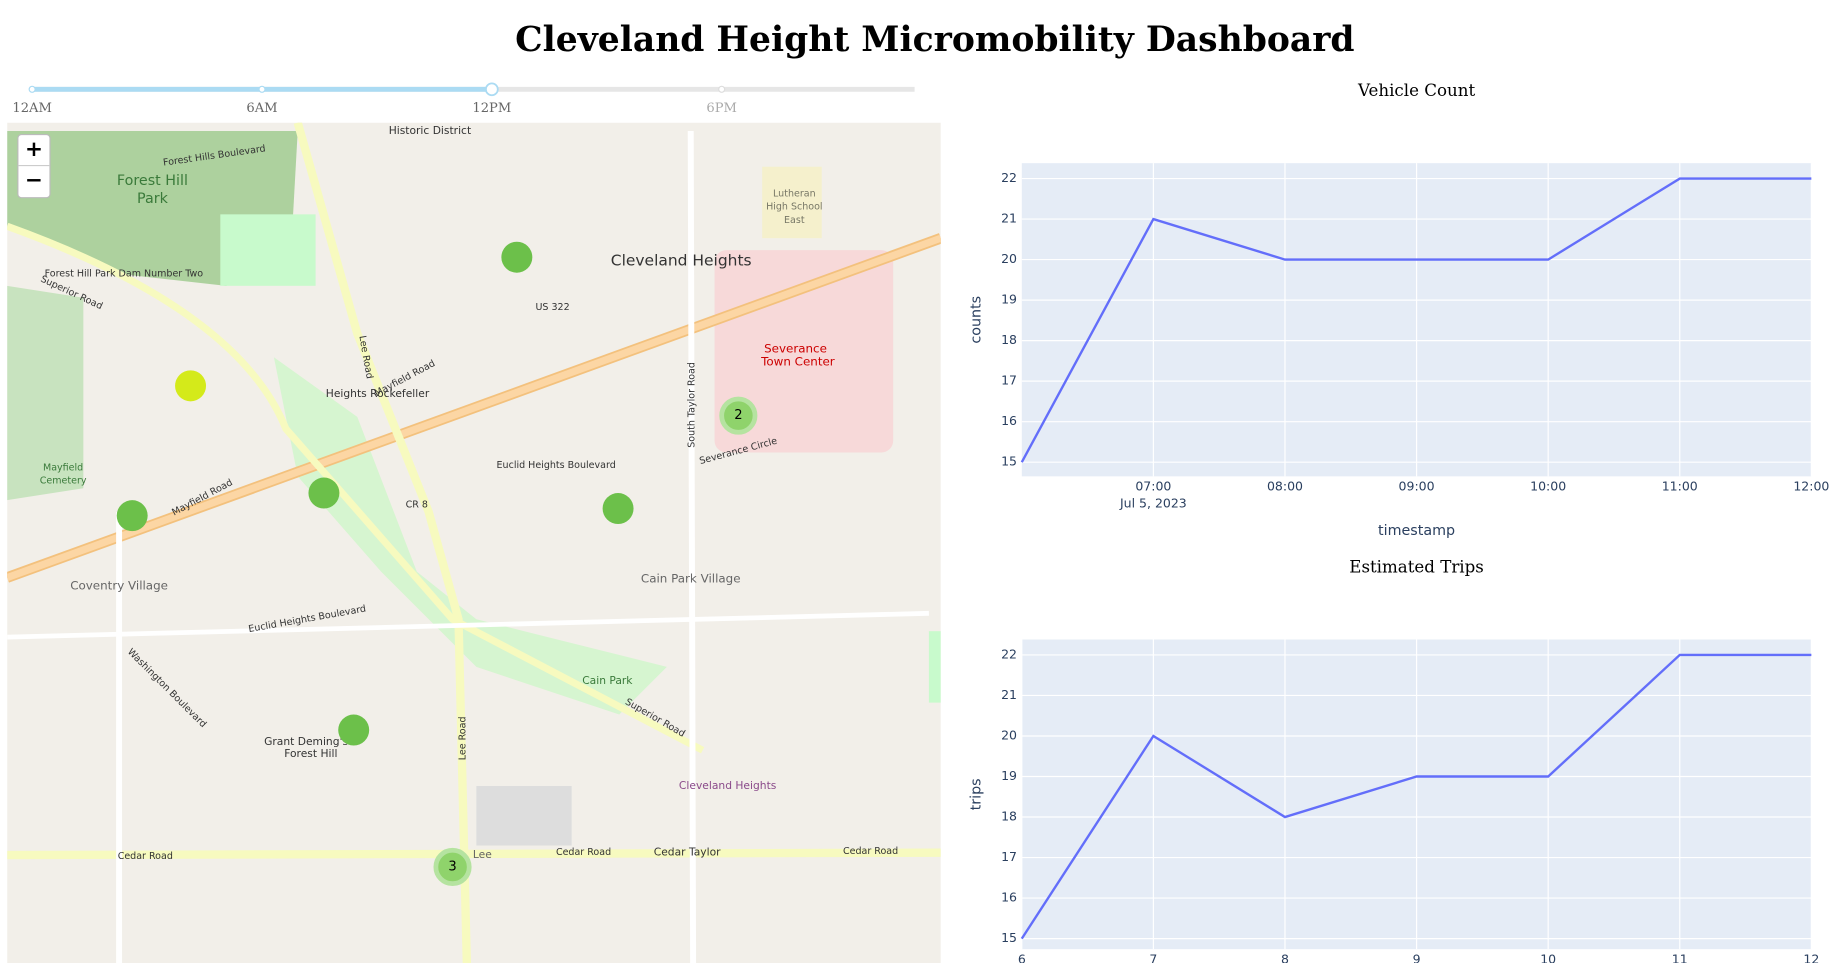  I want to click on map-label: CR 8, so click(417, 504).